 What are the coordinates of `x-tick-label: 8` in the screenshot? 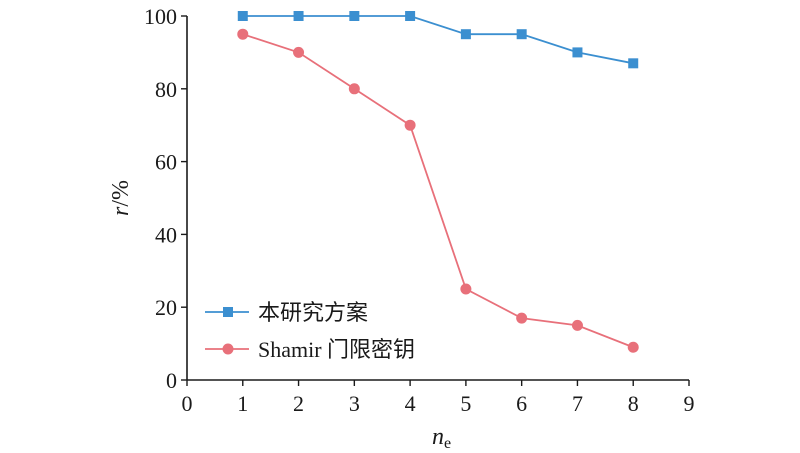 It's located at (633, 403).